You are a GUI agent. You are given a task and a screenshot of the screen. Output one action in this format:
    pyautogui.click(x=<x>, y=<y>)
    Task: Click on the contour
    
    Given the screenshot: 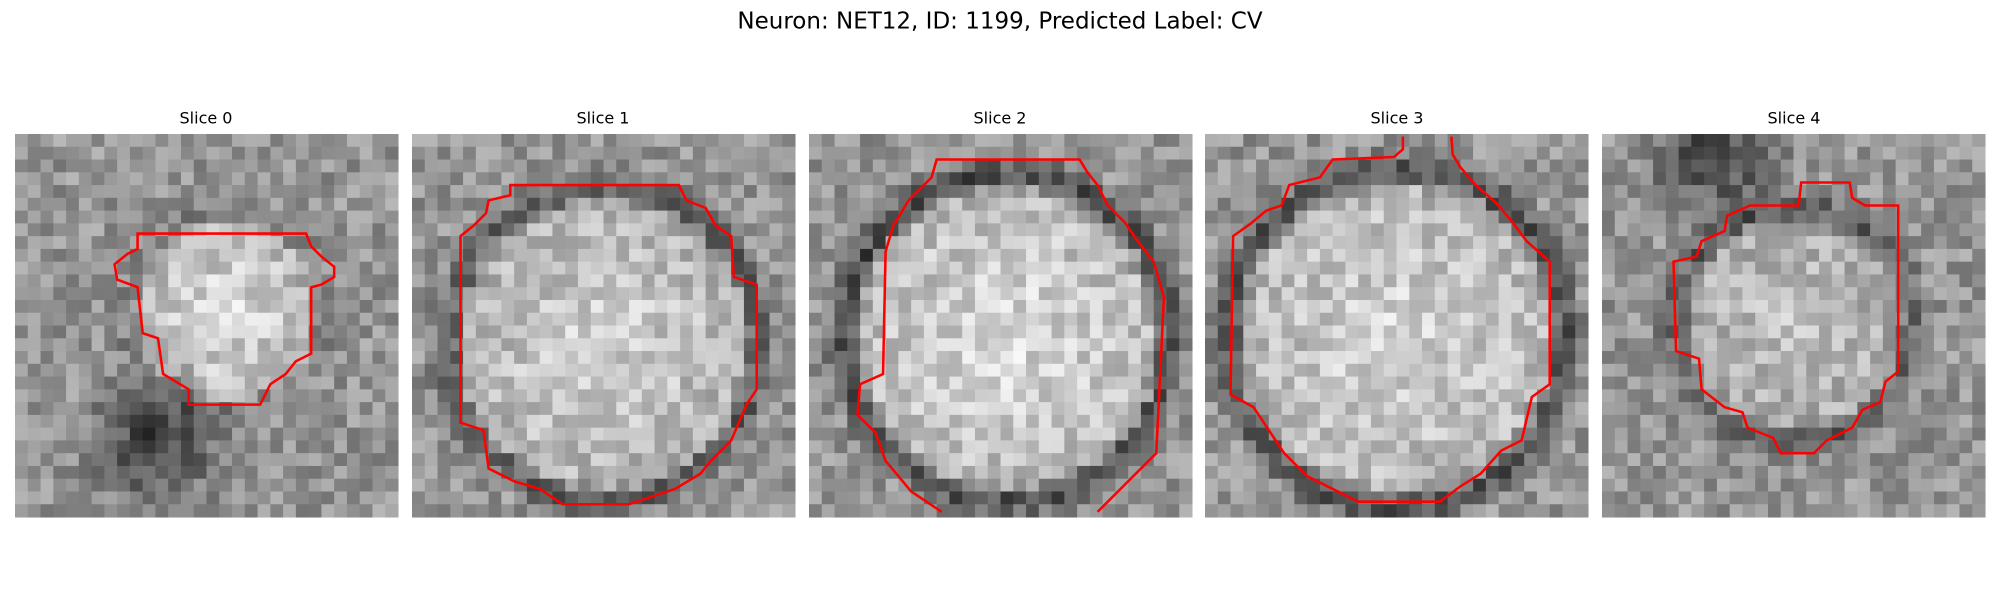 What is the action you would take?
    pyautogui.click(x=1786, y=318)
    